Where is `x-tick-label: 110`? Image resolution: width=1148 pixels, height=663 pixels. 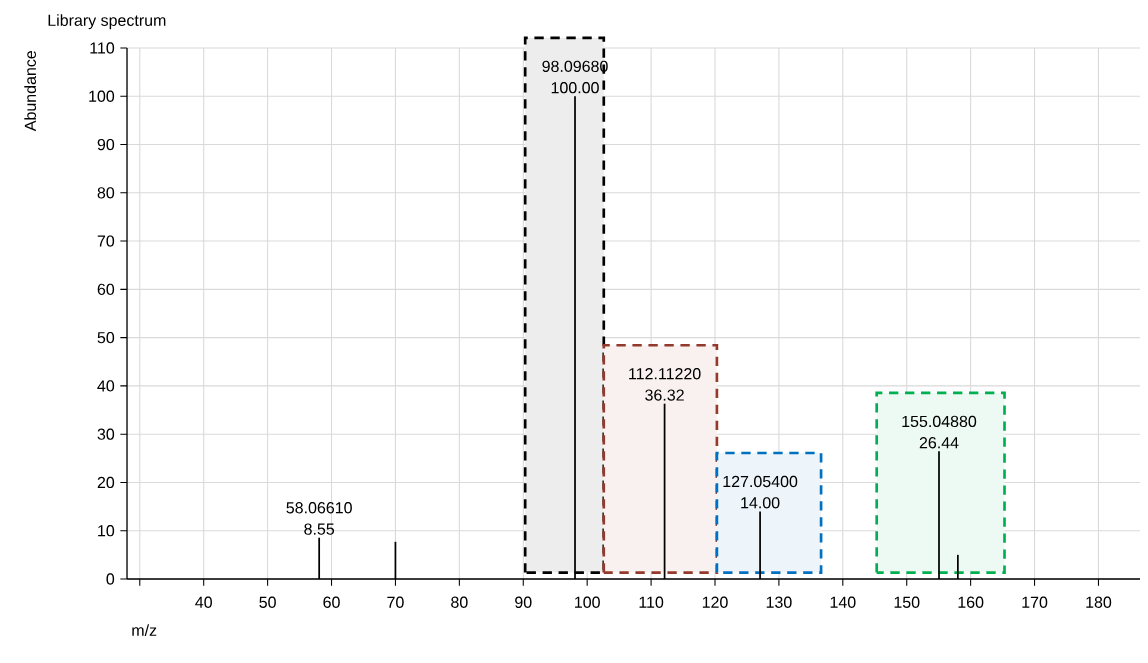
x-tick-label: 110 is located at coordinates (651, 602).